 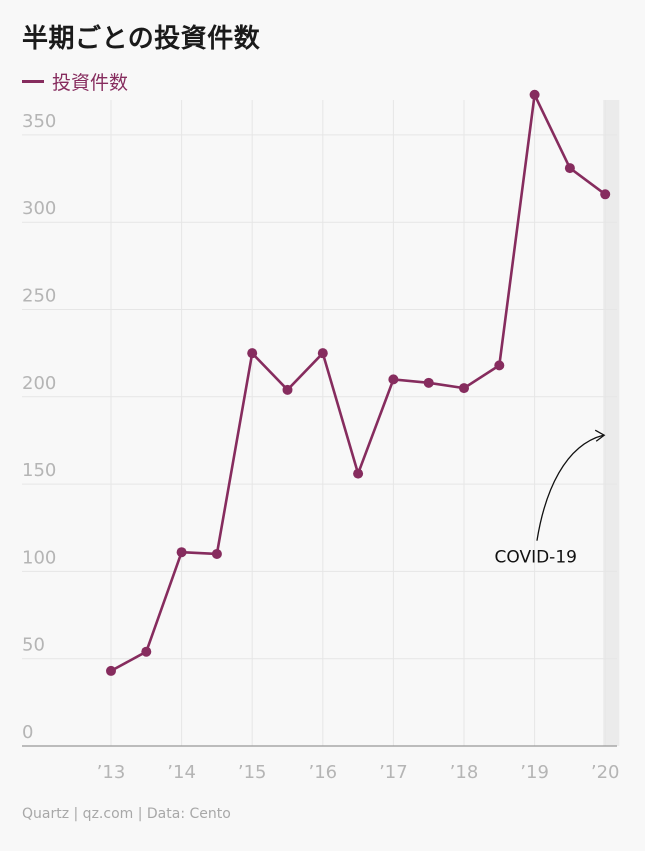 What do you see at coordinates (181, 772) in the screenshot?
I see `x-tick-label: ’14` at bounding box center [181, 772].